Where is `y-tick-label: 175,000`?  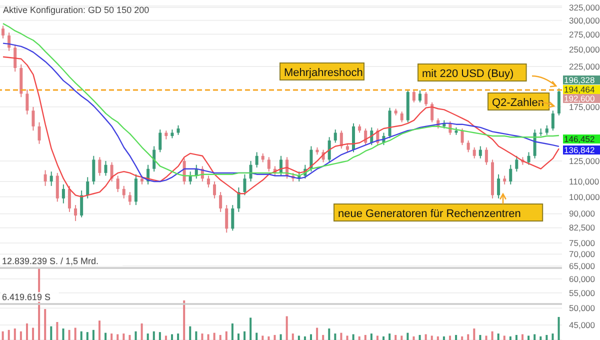 y-tick-label: 175,000 is located at coordinates (584, 107).